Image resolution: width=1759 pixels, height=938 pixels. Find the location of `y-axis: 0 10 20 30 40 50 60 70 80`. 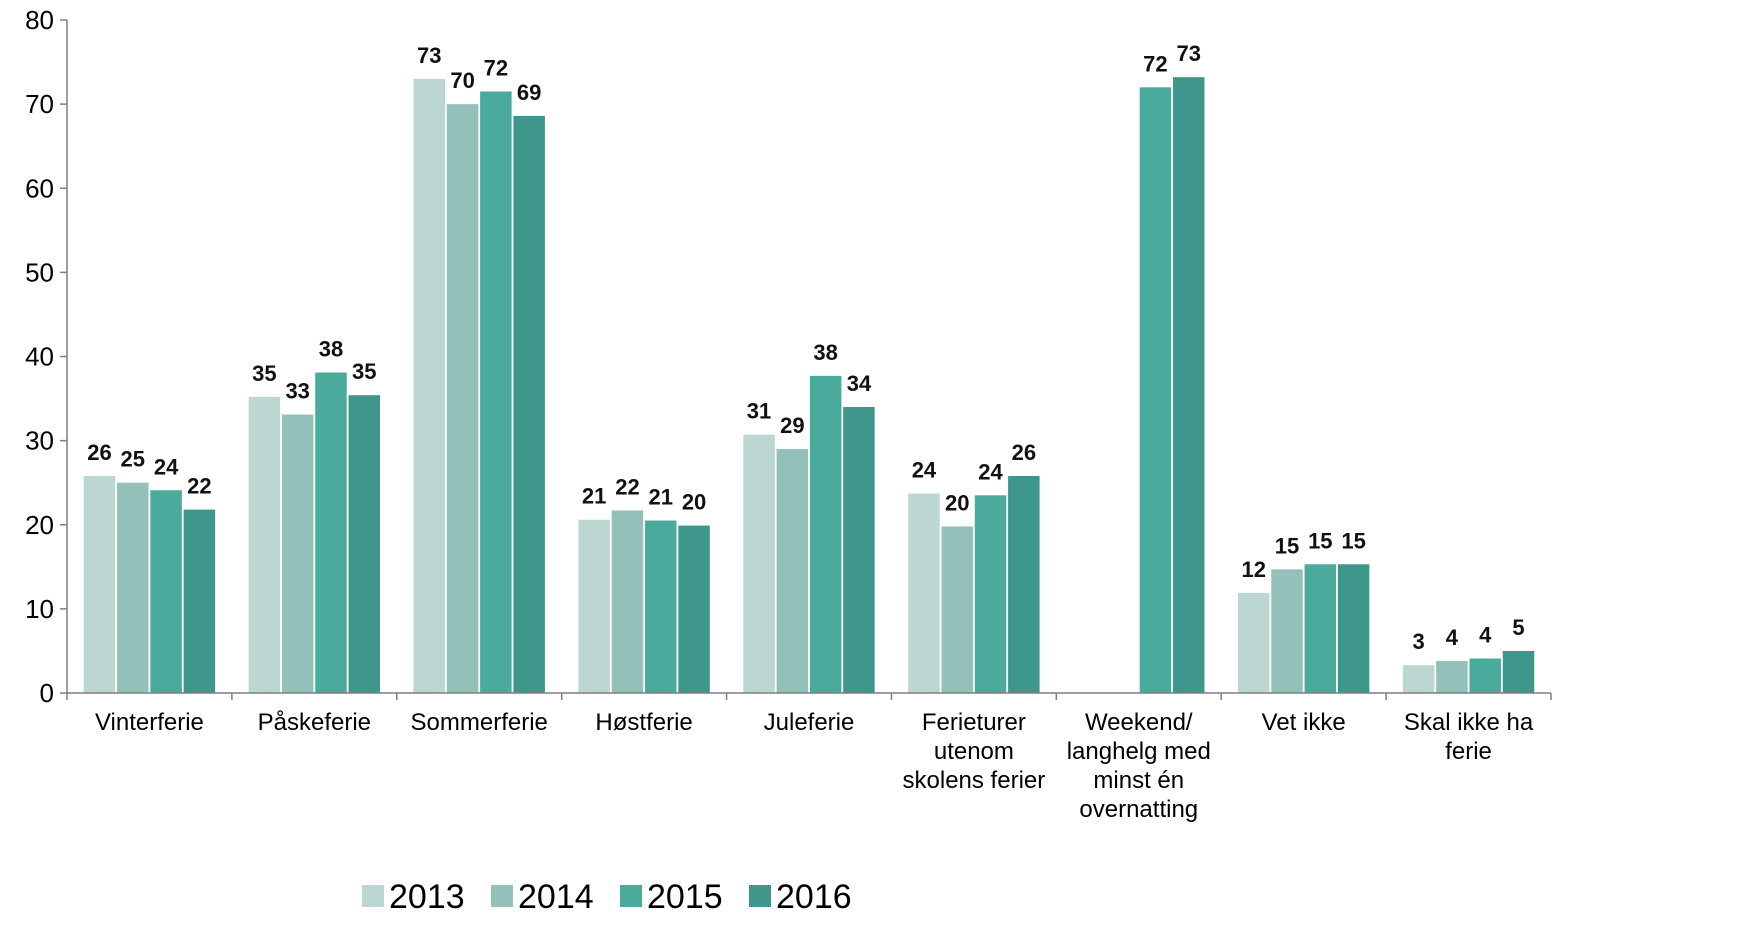

y-axis: 0 10 20 30 40 50 60 70 80 is located at coordinates (46, 356).